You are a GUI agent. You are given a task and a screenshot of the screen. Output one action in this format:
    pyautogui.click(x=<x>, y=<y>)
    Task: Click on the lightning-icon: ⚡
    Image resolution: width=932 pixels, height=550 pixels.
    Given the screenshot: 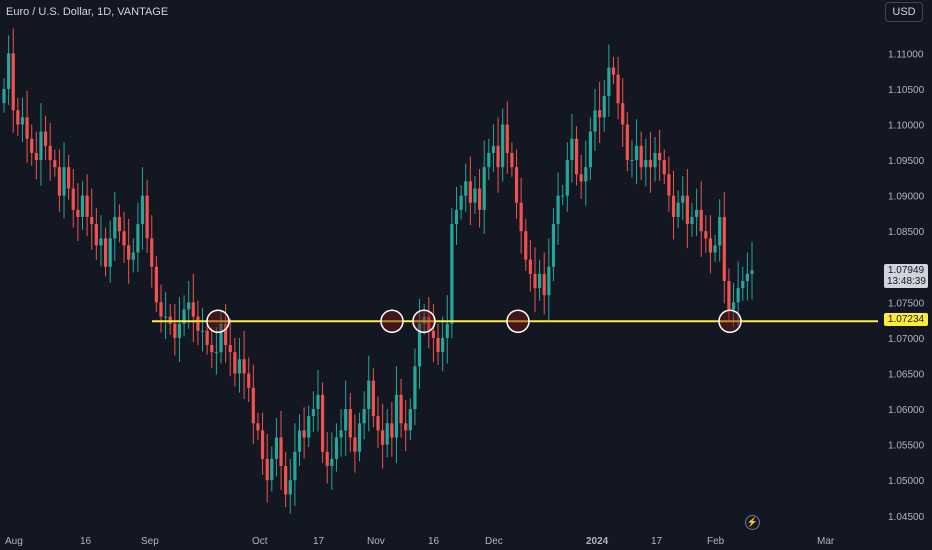 What is the action you would take?
    pyautogui.click(x=752, y=522)
    